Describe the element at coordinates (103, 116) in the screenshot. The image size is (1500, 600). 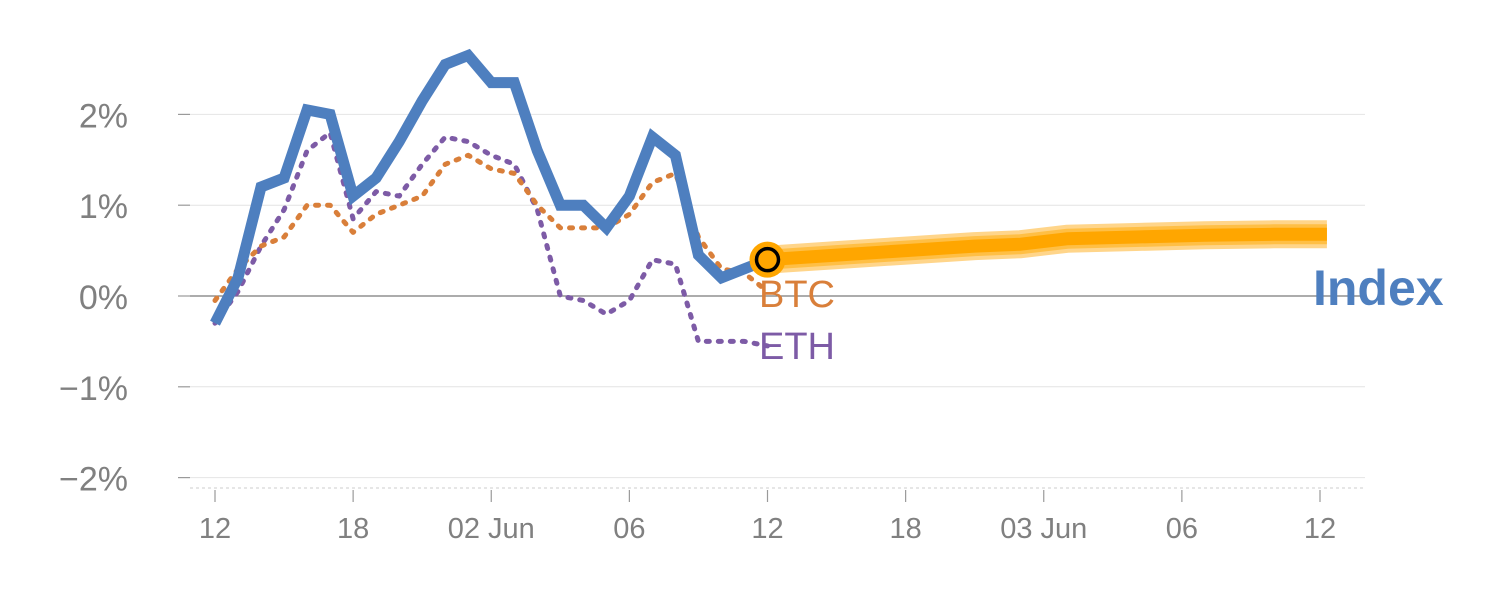
I see `y-tick-label: 2%` at that location.